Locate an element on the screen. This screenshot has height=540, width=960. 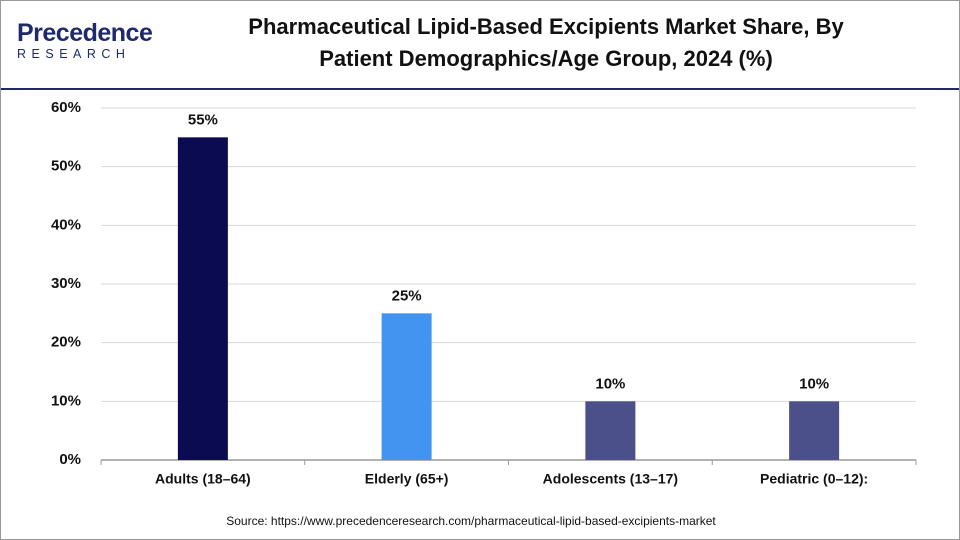
y-tick-label: 0% is located at coordinates (70, 459).